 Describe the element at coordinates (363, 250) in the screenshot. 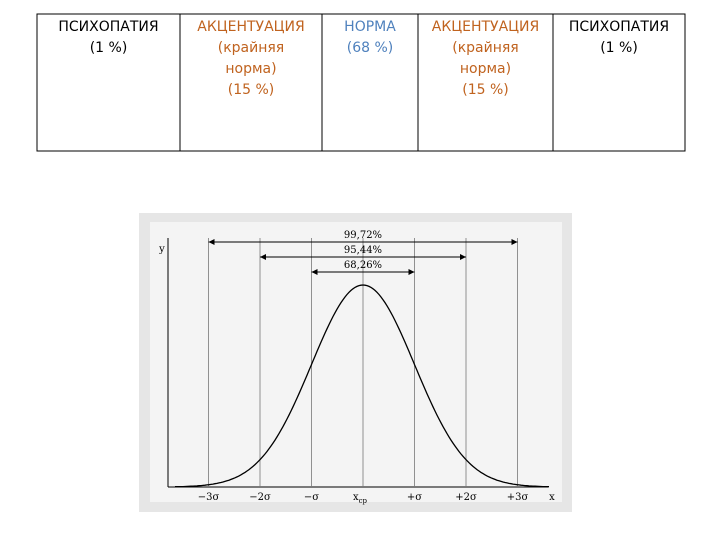

I see `interval-label: 95,44%` at that location.